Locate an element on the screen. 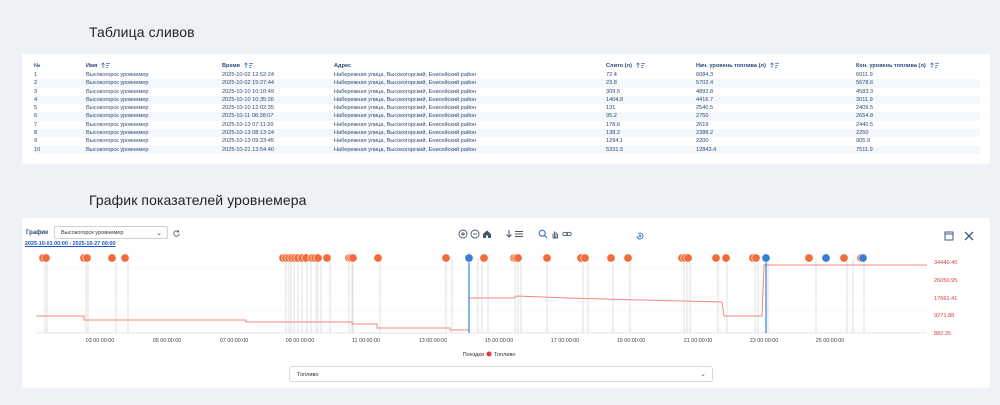  refresh-icon is located at coordinates (176, 233).